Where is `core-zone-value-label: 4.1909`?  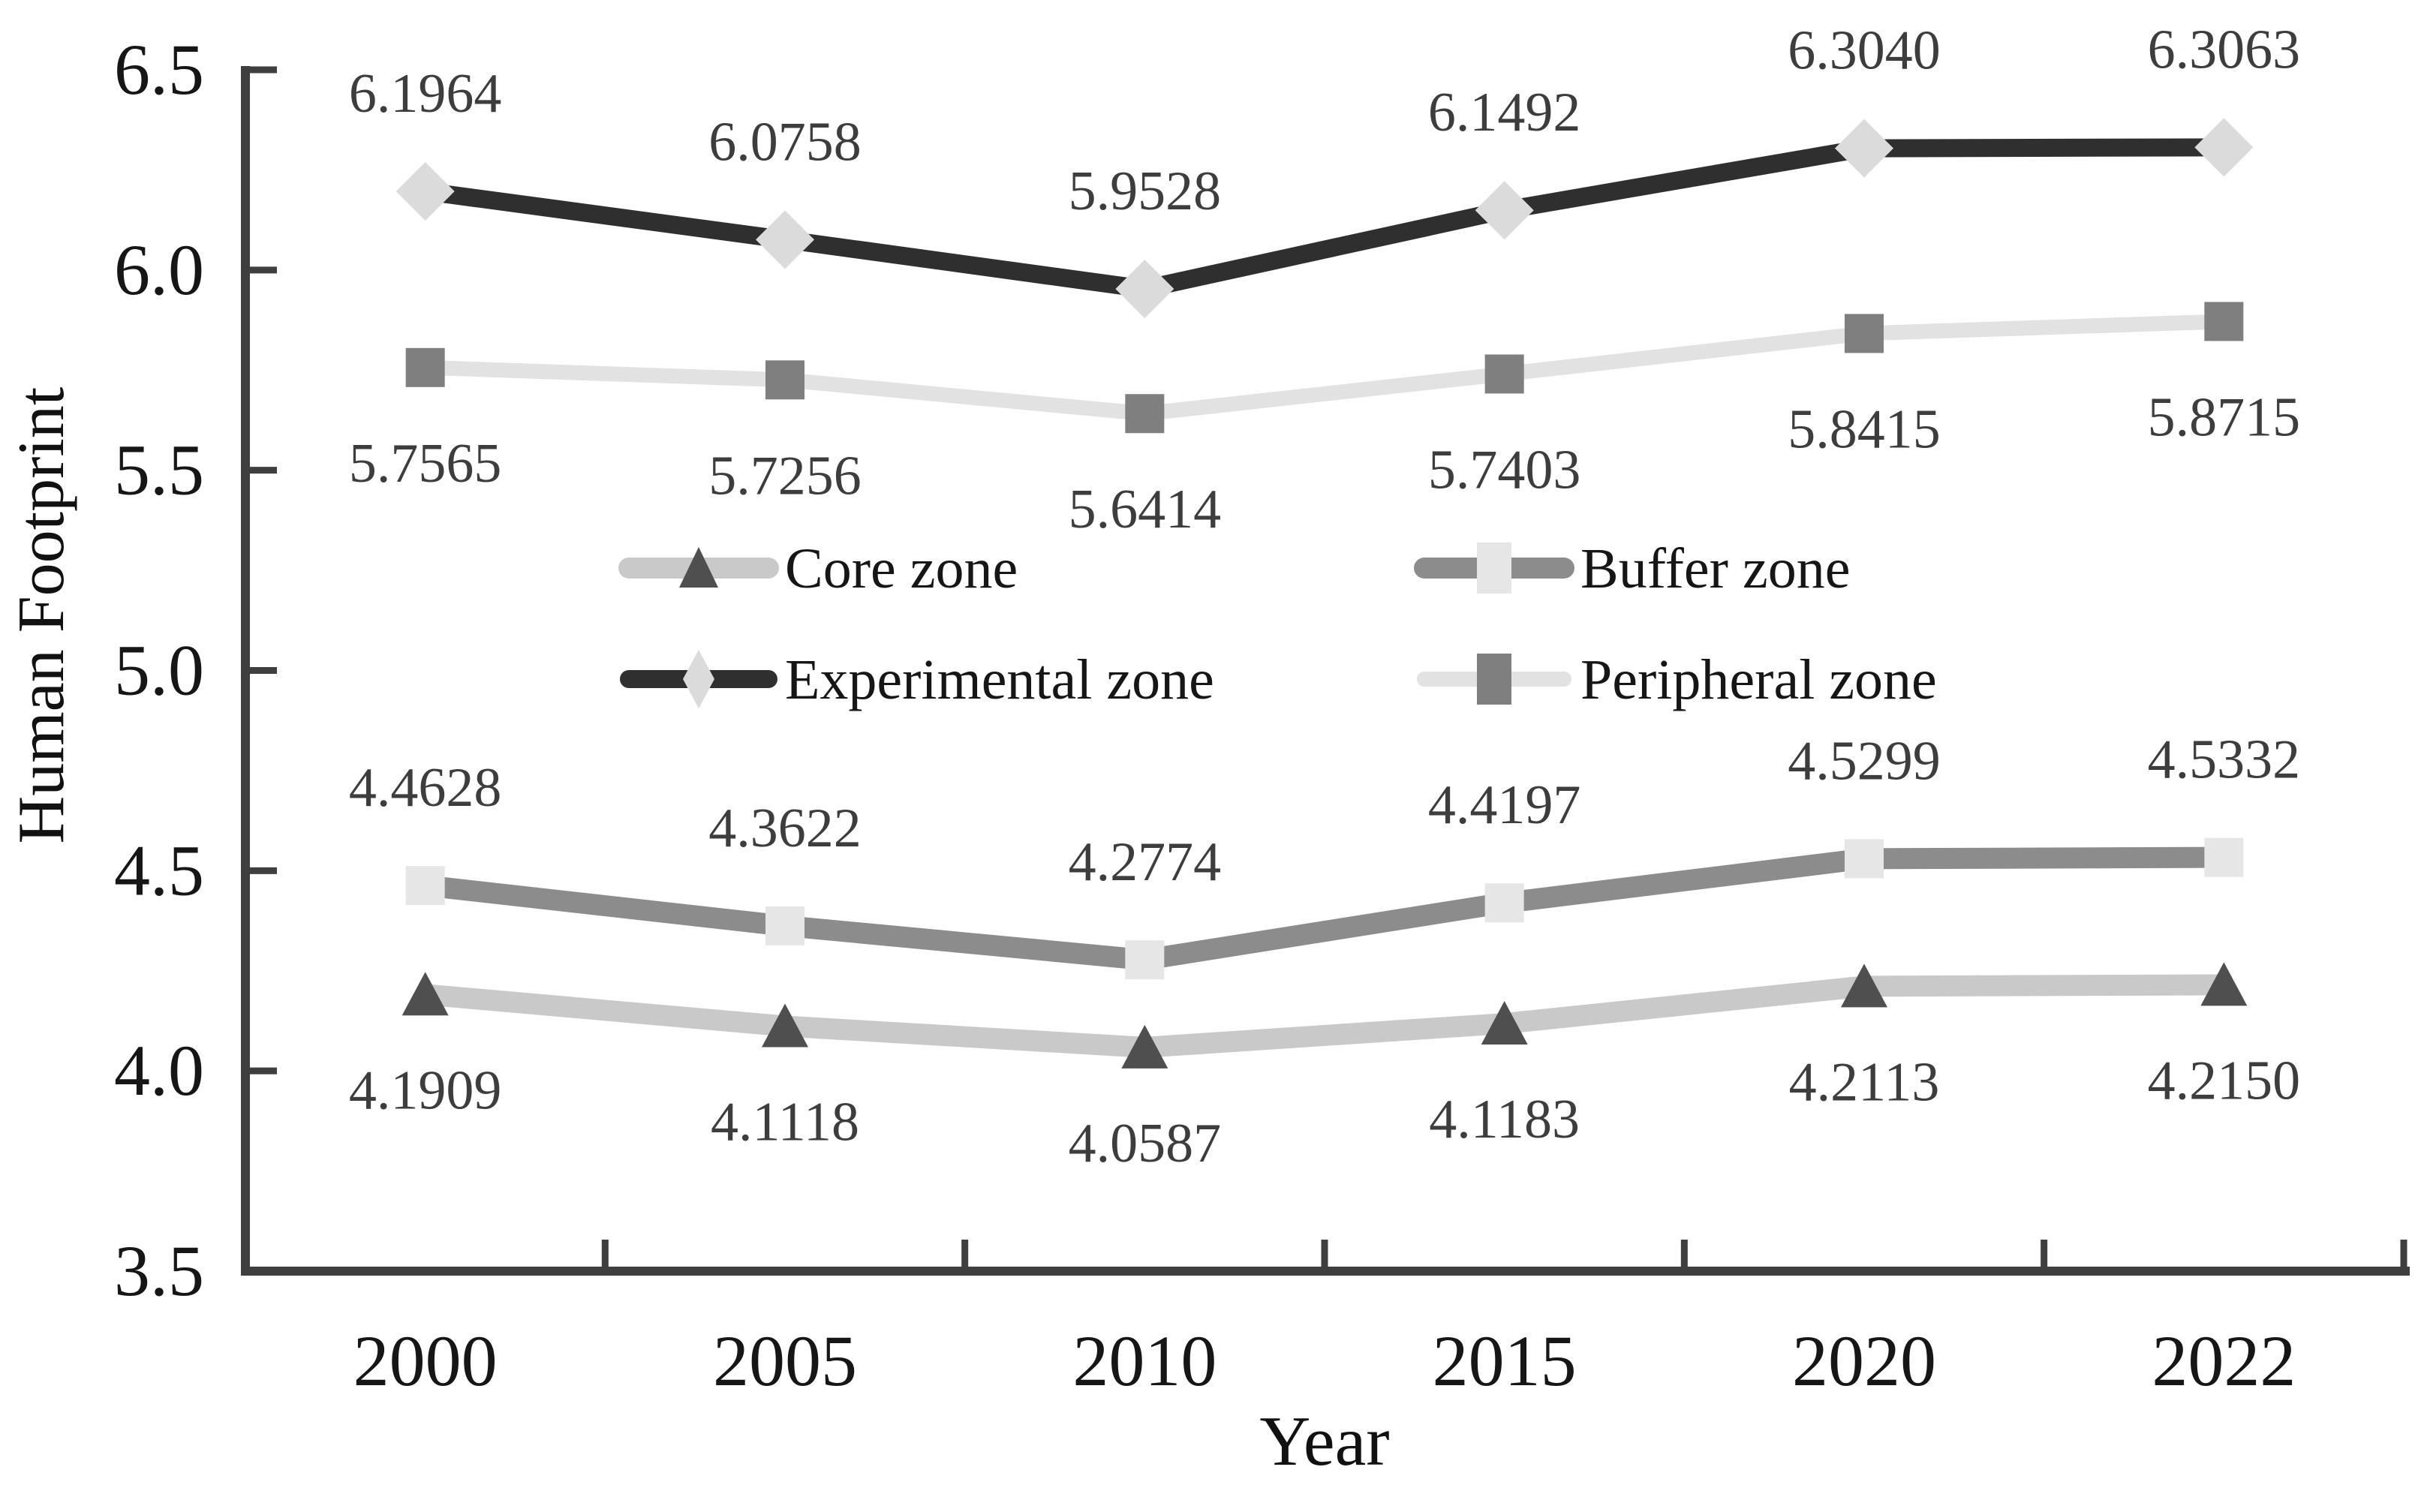 core-zone-value-label: 4.1909 is located at coordinates (425, 1090).